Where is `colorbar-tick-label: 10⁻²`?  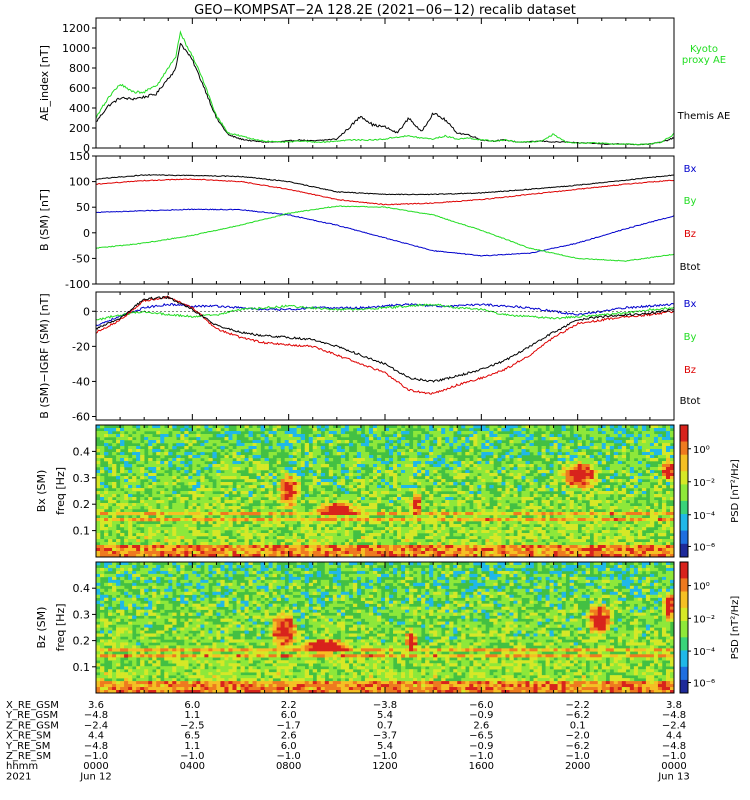 colorbar-tick-label: 10⁻² is located at coordinates (704, 483).